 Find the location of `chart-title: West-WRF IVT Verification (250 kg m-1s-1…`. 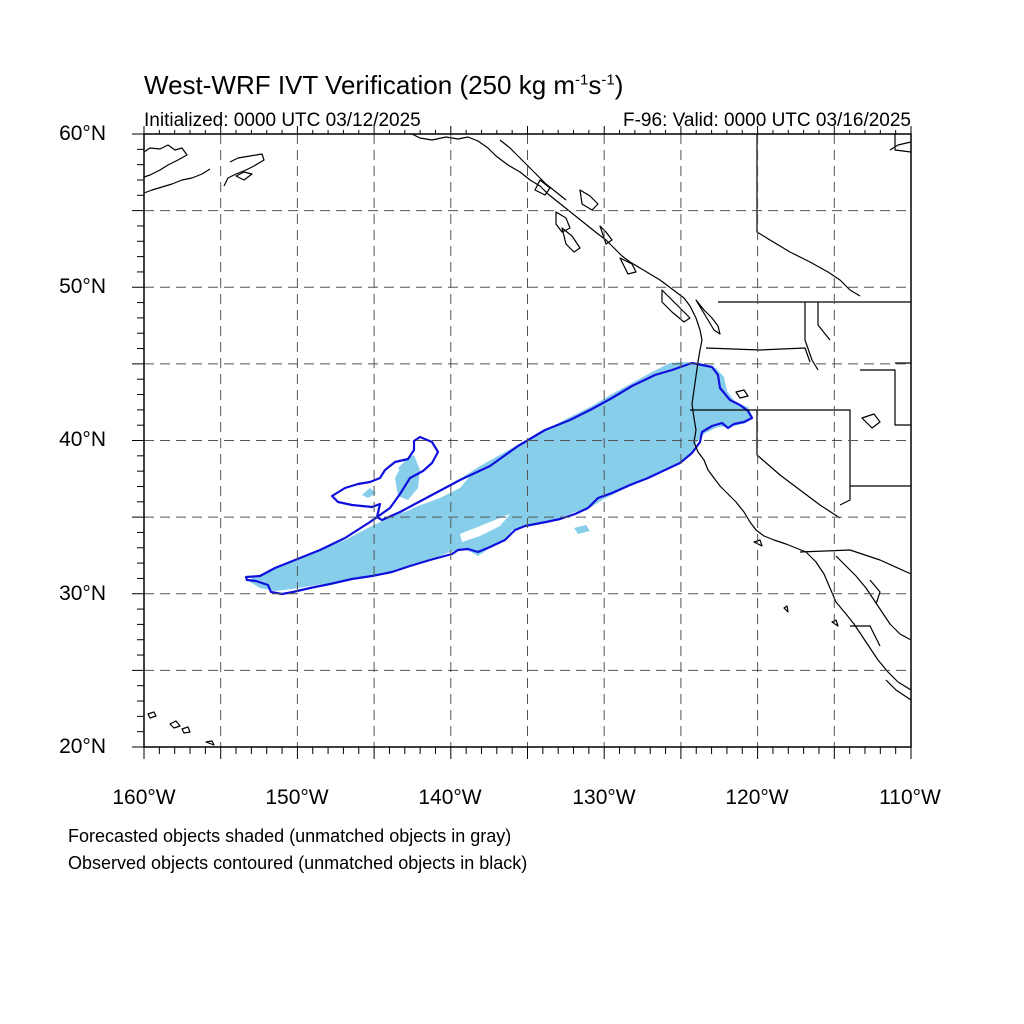

chart-title: West-WRF IVT Verification (250 kg m-1s-1… is located at coordinates (384, 85).